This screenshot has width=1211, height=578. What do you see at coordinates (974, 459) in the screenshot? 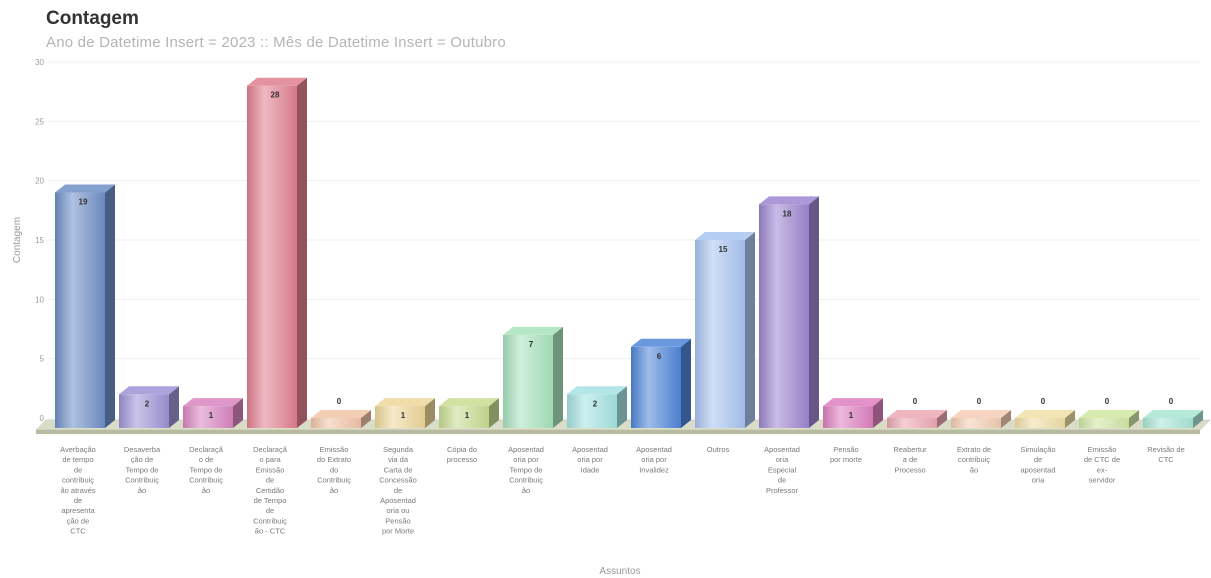
I see `category-label: Extrato de contribuiç ão` at bounding box center [974, 459].